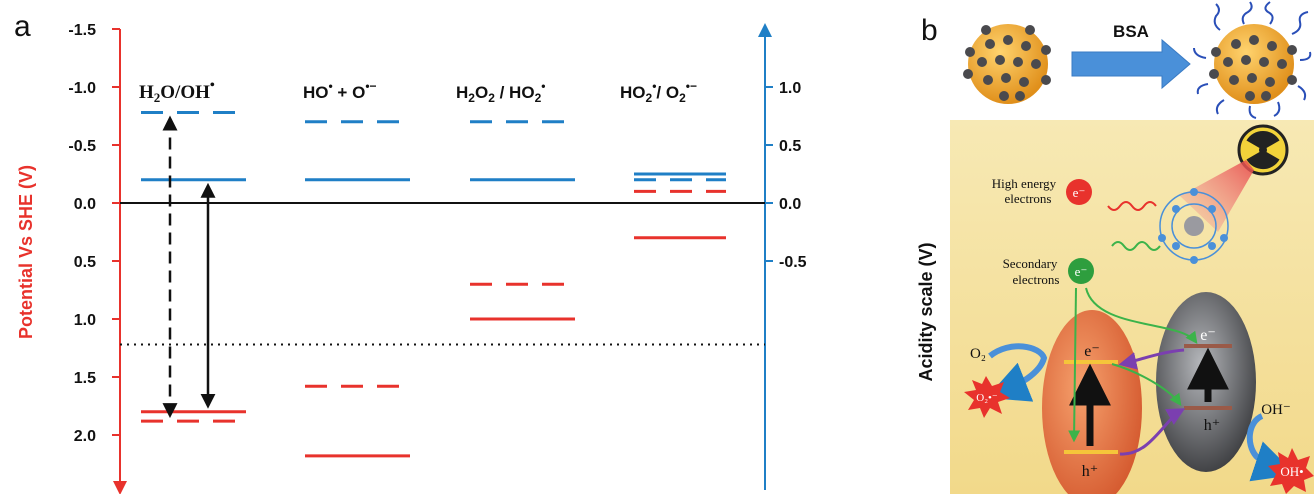 The image size is (1314, 494). What do you see at coordinates (82, 30) in the screenshot?
I see `left-axis-tick-label: -1.5` at bounding box center [82, 30].